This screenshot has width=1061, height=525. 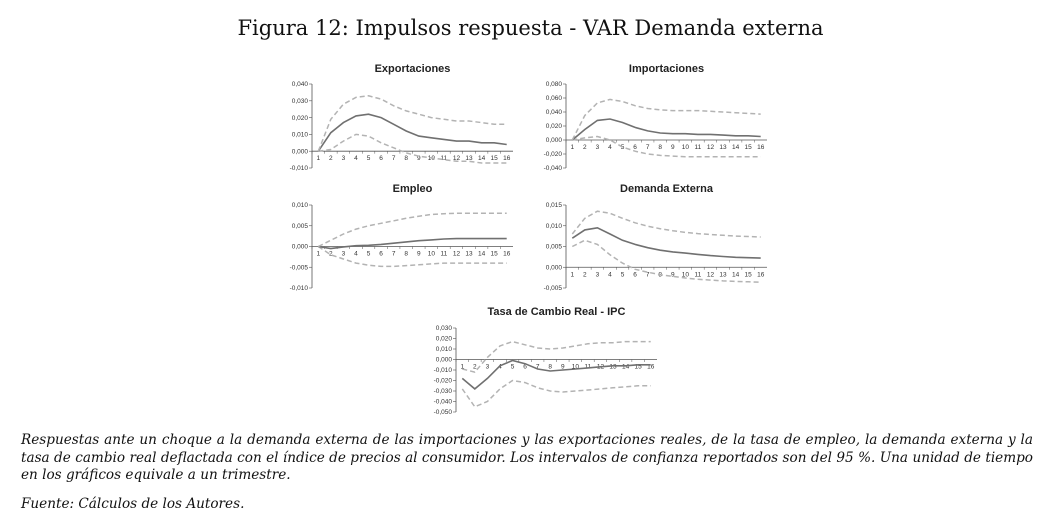 What do you see at coordinates (553, 288) in the screenshot?
I see `y-tick-label: -0,005` at bounding box center [553, 288].